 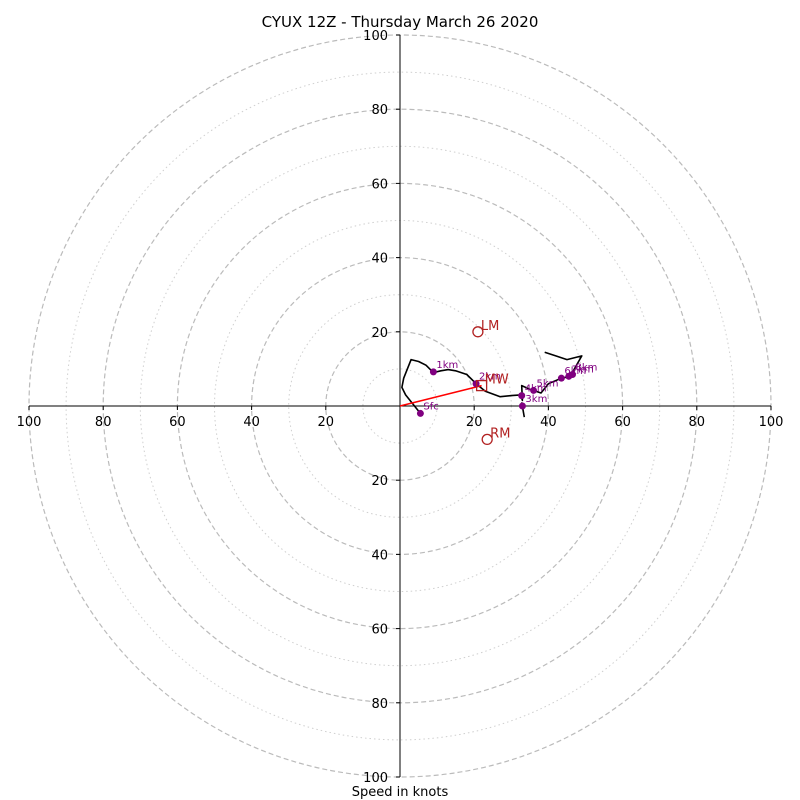 What do you see at coordinates (536, 399) in the screenshot?
I see `height-point-label: 3km` at bounding box center [536, 399].